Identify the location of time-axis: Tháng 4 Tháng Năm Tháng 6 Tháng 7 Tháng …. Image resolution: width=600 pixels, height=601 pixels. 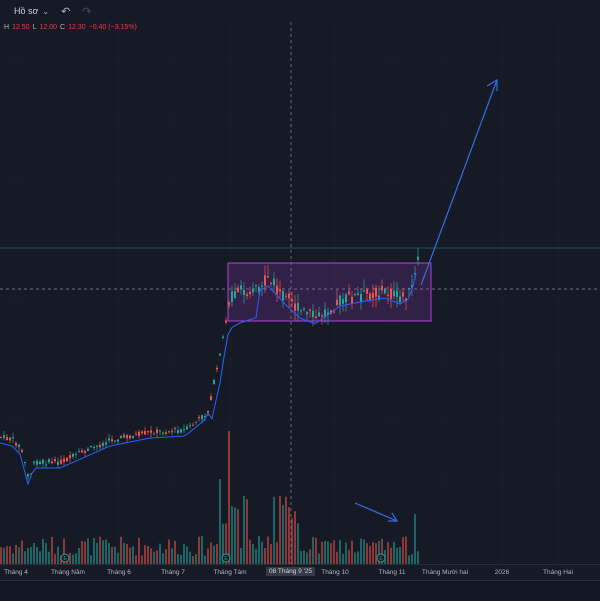
(300, 572).